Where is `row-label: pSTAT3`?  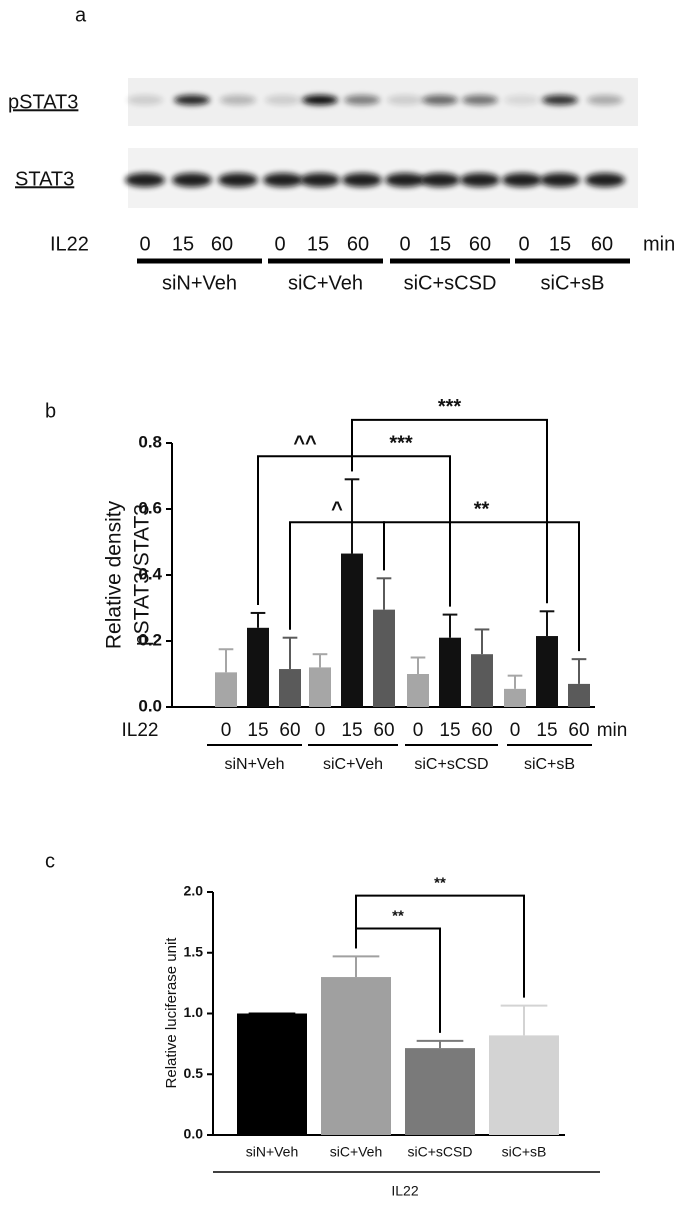 row-label: pSTAT3 is located at coordinates (43, 102).